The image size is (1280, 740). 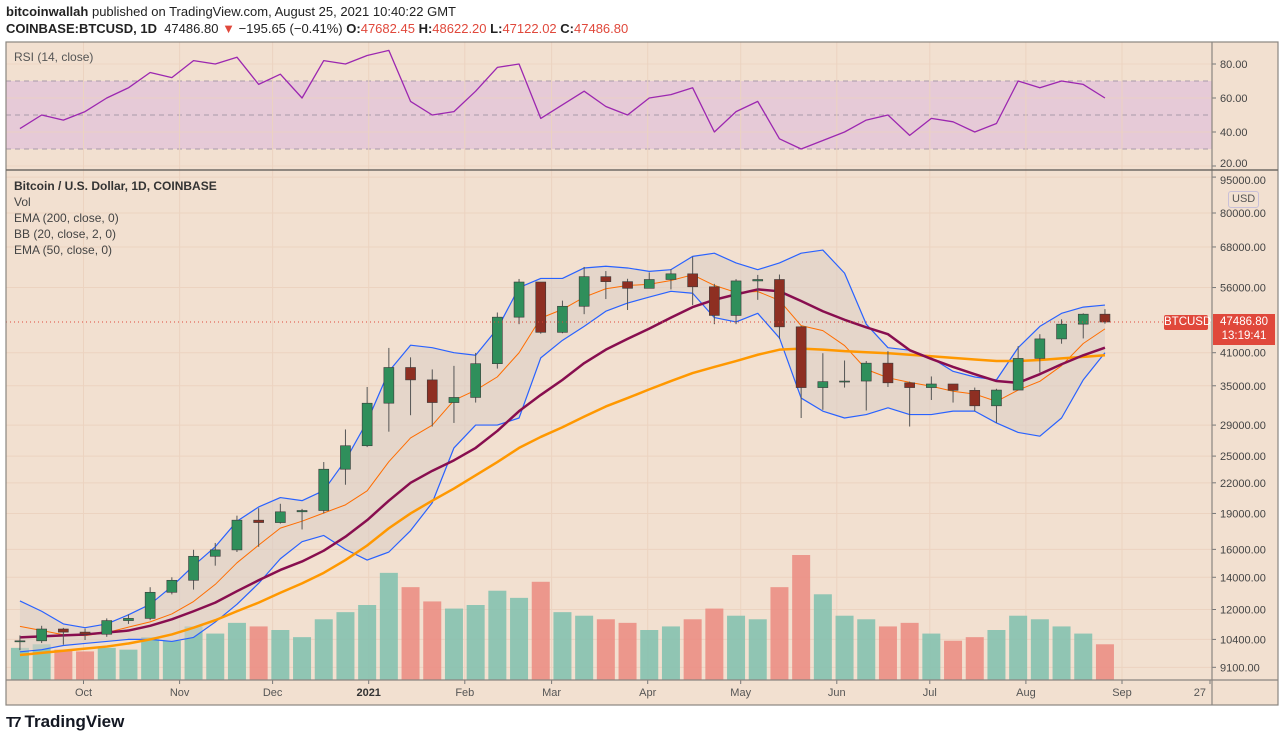 What do you see at coordinates (1234, 133) in the screenshot?
I see `rsi-y-tick-label: 40.00` at bounding box center [1234, 133].